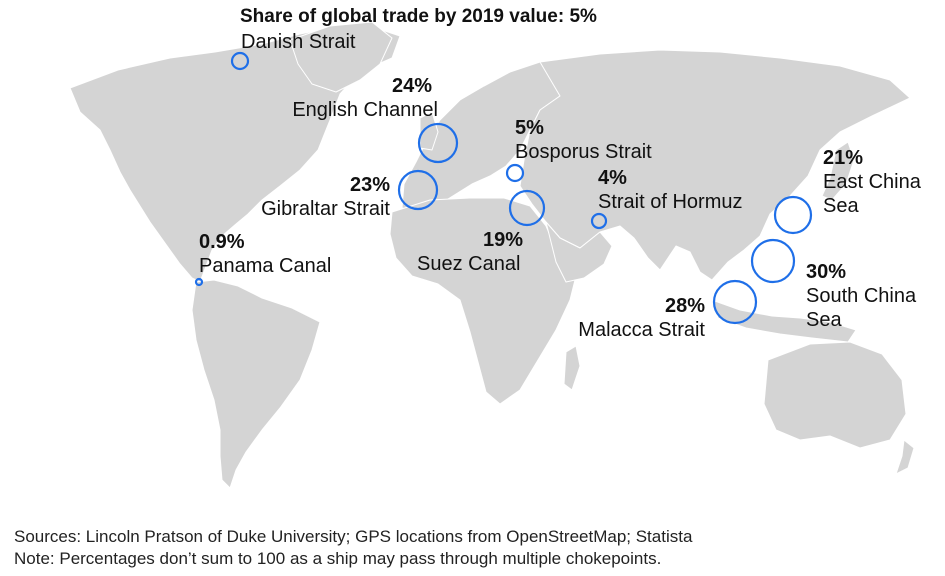 This screenshot has width=945, height=576. Describe the element at coordinates (684, 306) in the screenshot. I see `chokepoint-share: 28%` at that location.